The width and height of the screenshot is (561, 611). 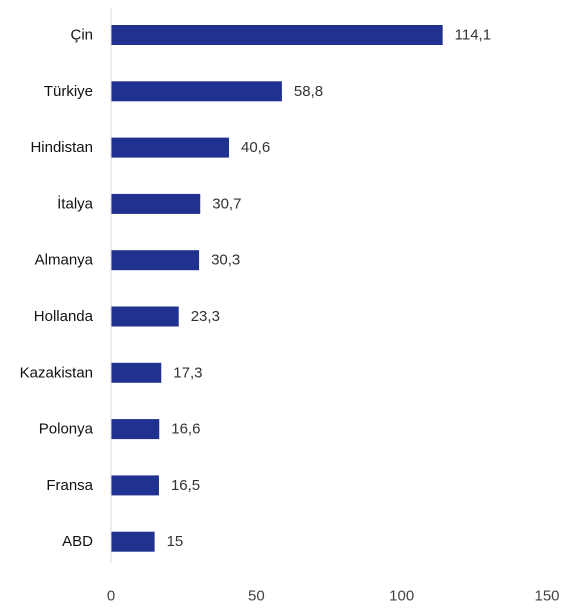 I want to click on category-label: Almanya, so click(x=64, y=260).